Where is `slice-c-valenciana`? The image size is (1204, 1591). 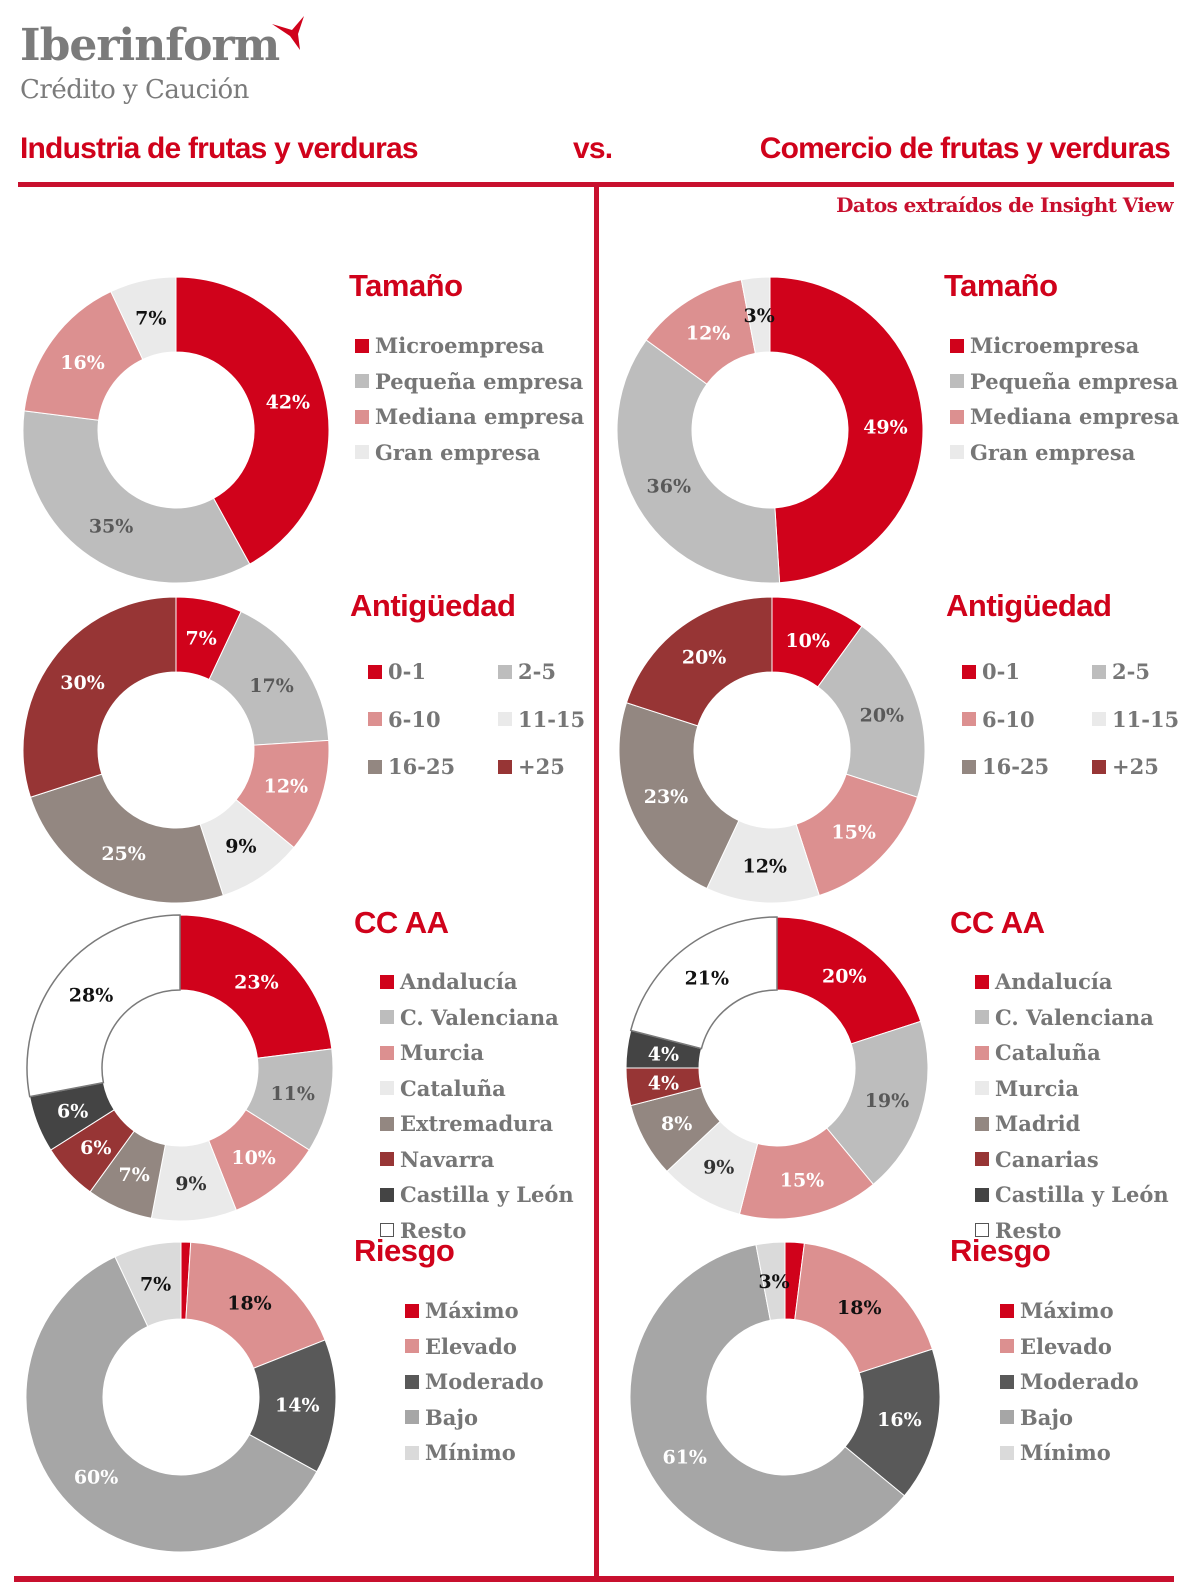
slice-c-valenciana is located at coordinates (877, 1103).